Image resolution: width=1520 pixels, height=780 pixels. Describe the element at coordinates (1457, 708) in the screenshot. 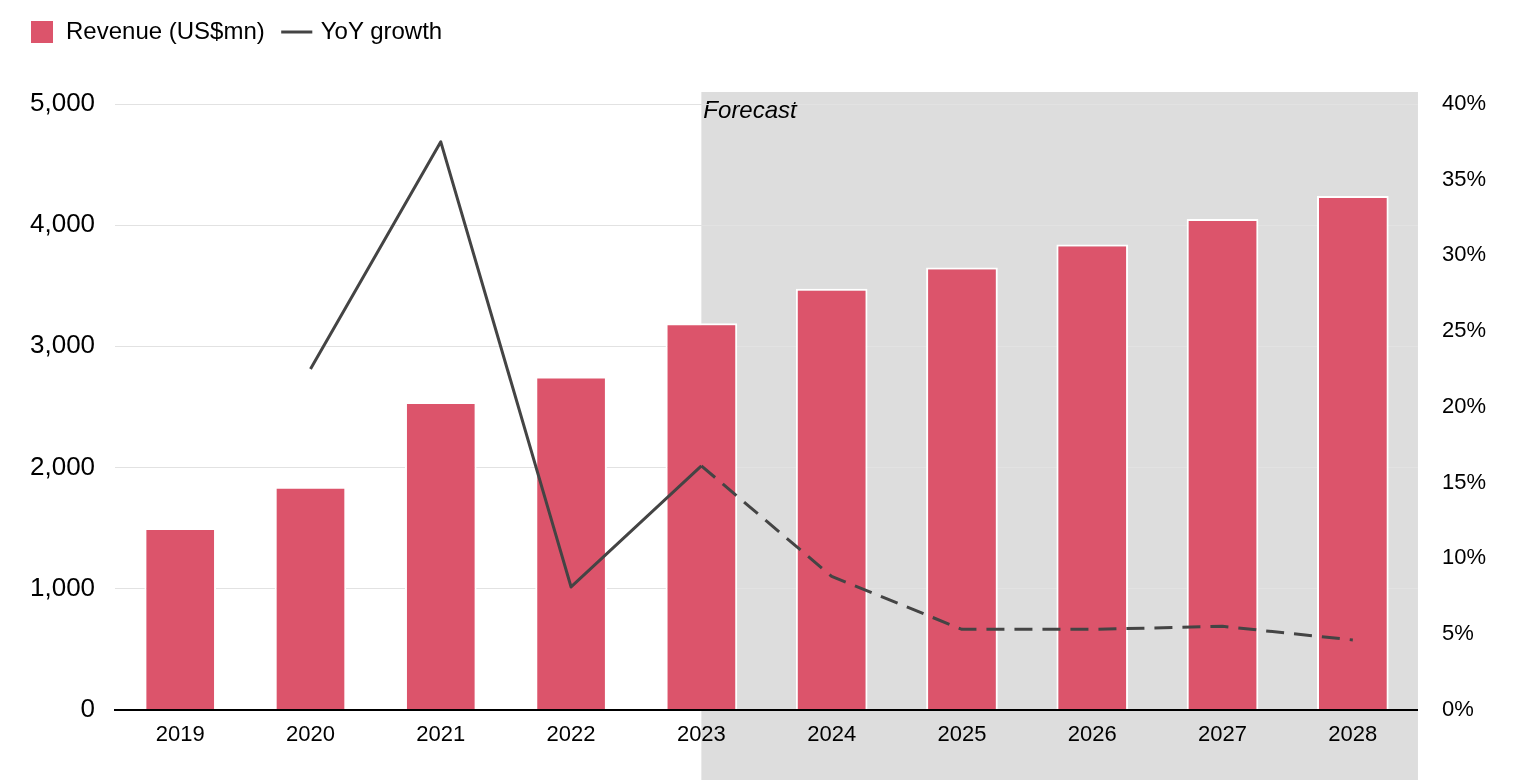

I see `y2-tick-label: 0%` at that location.